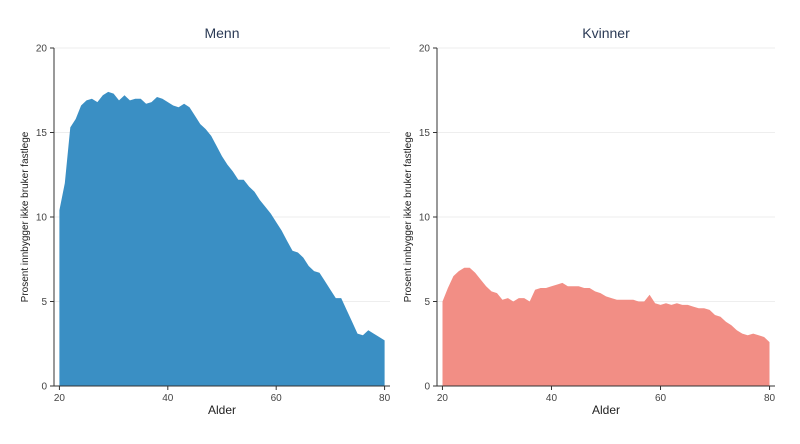  Describe the element at coordinates (221, 33) in the screenshot. I see `chart-title-menn: Menn` at that location.